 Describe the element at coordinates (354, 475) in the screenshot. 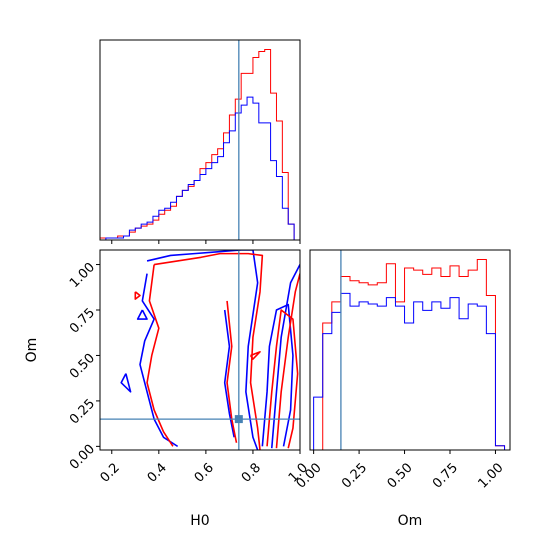

I see `x-tick-label: 0.25` at that location.